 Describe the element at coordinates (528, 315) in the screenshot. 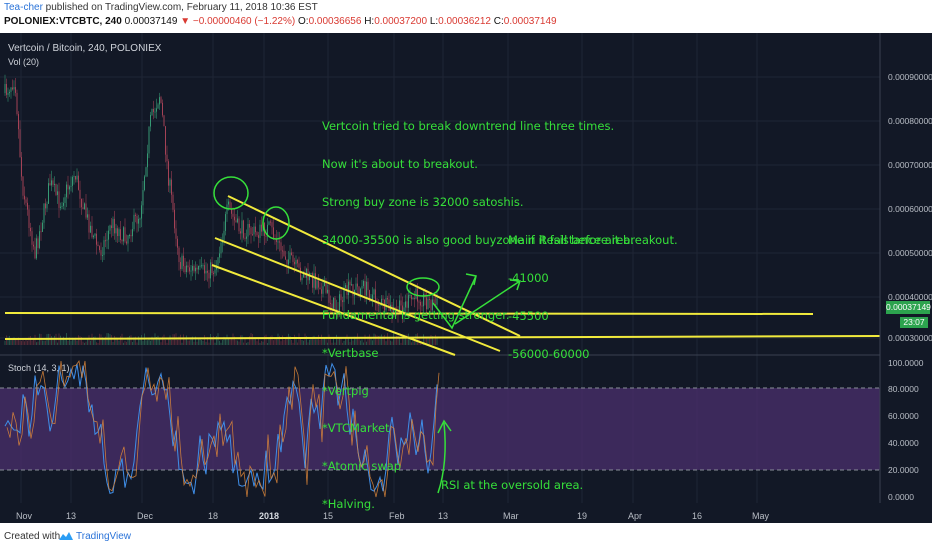

I see `resistance-line: -45500` at that location.